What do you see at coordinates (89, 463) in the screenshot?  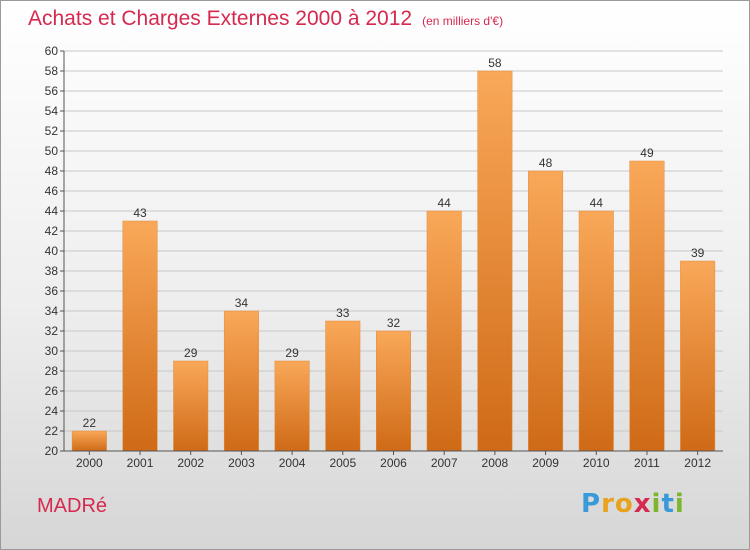 I see `x-tick-label-2000: 2000` at bounding box center [89, 463].